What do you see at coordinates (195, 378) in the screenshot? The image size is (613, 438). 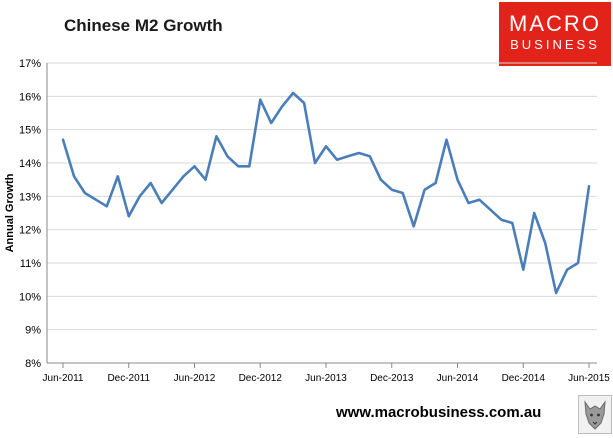 I see `x-tick-label: Jun-2012` at bounding box center [195, 378].